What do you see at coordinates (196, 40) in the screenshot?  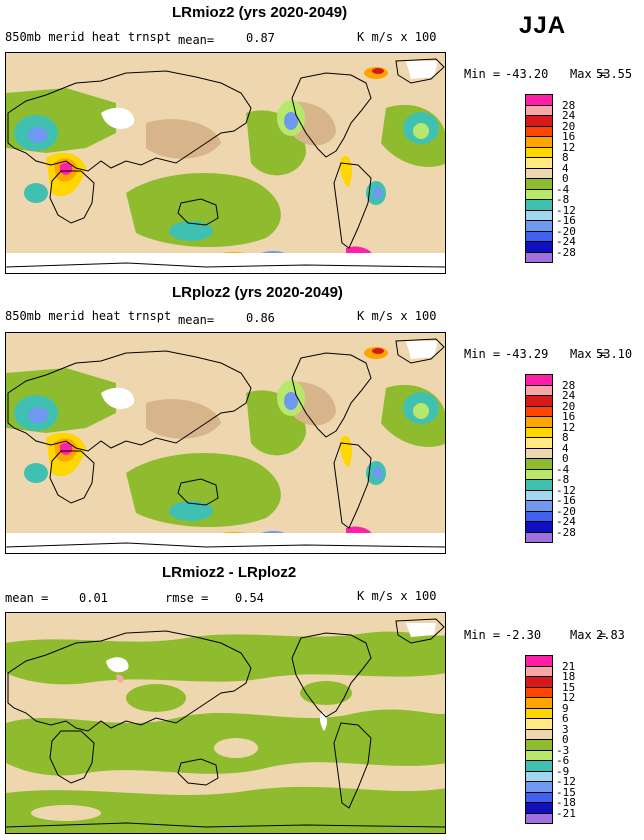 I see `panel-1-mean-label: mean=` at bounding box center [196, 40].